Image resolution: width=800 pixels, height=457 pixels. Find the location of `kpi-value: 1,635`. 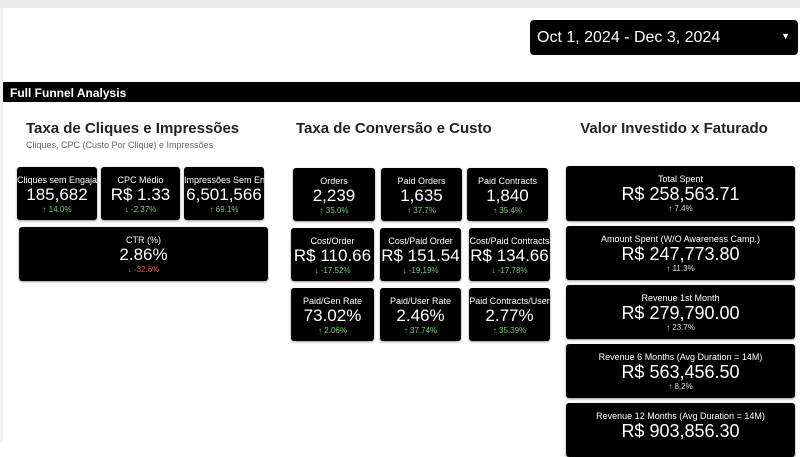

kpi-value: 1,635 is located at coordinates (421, 195).